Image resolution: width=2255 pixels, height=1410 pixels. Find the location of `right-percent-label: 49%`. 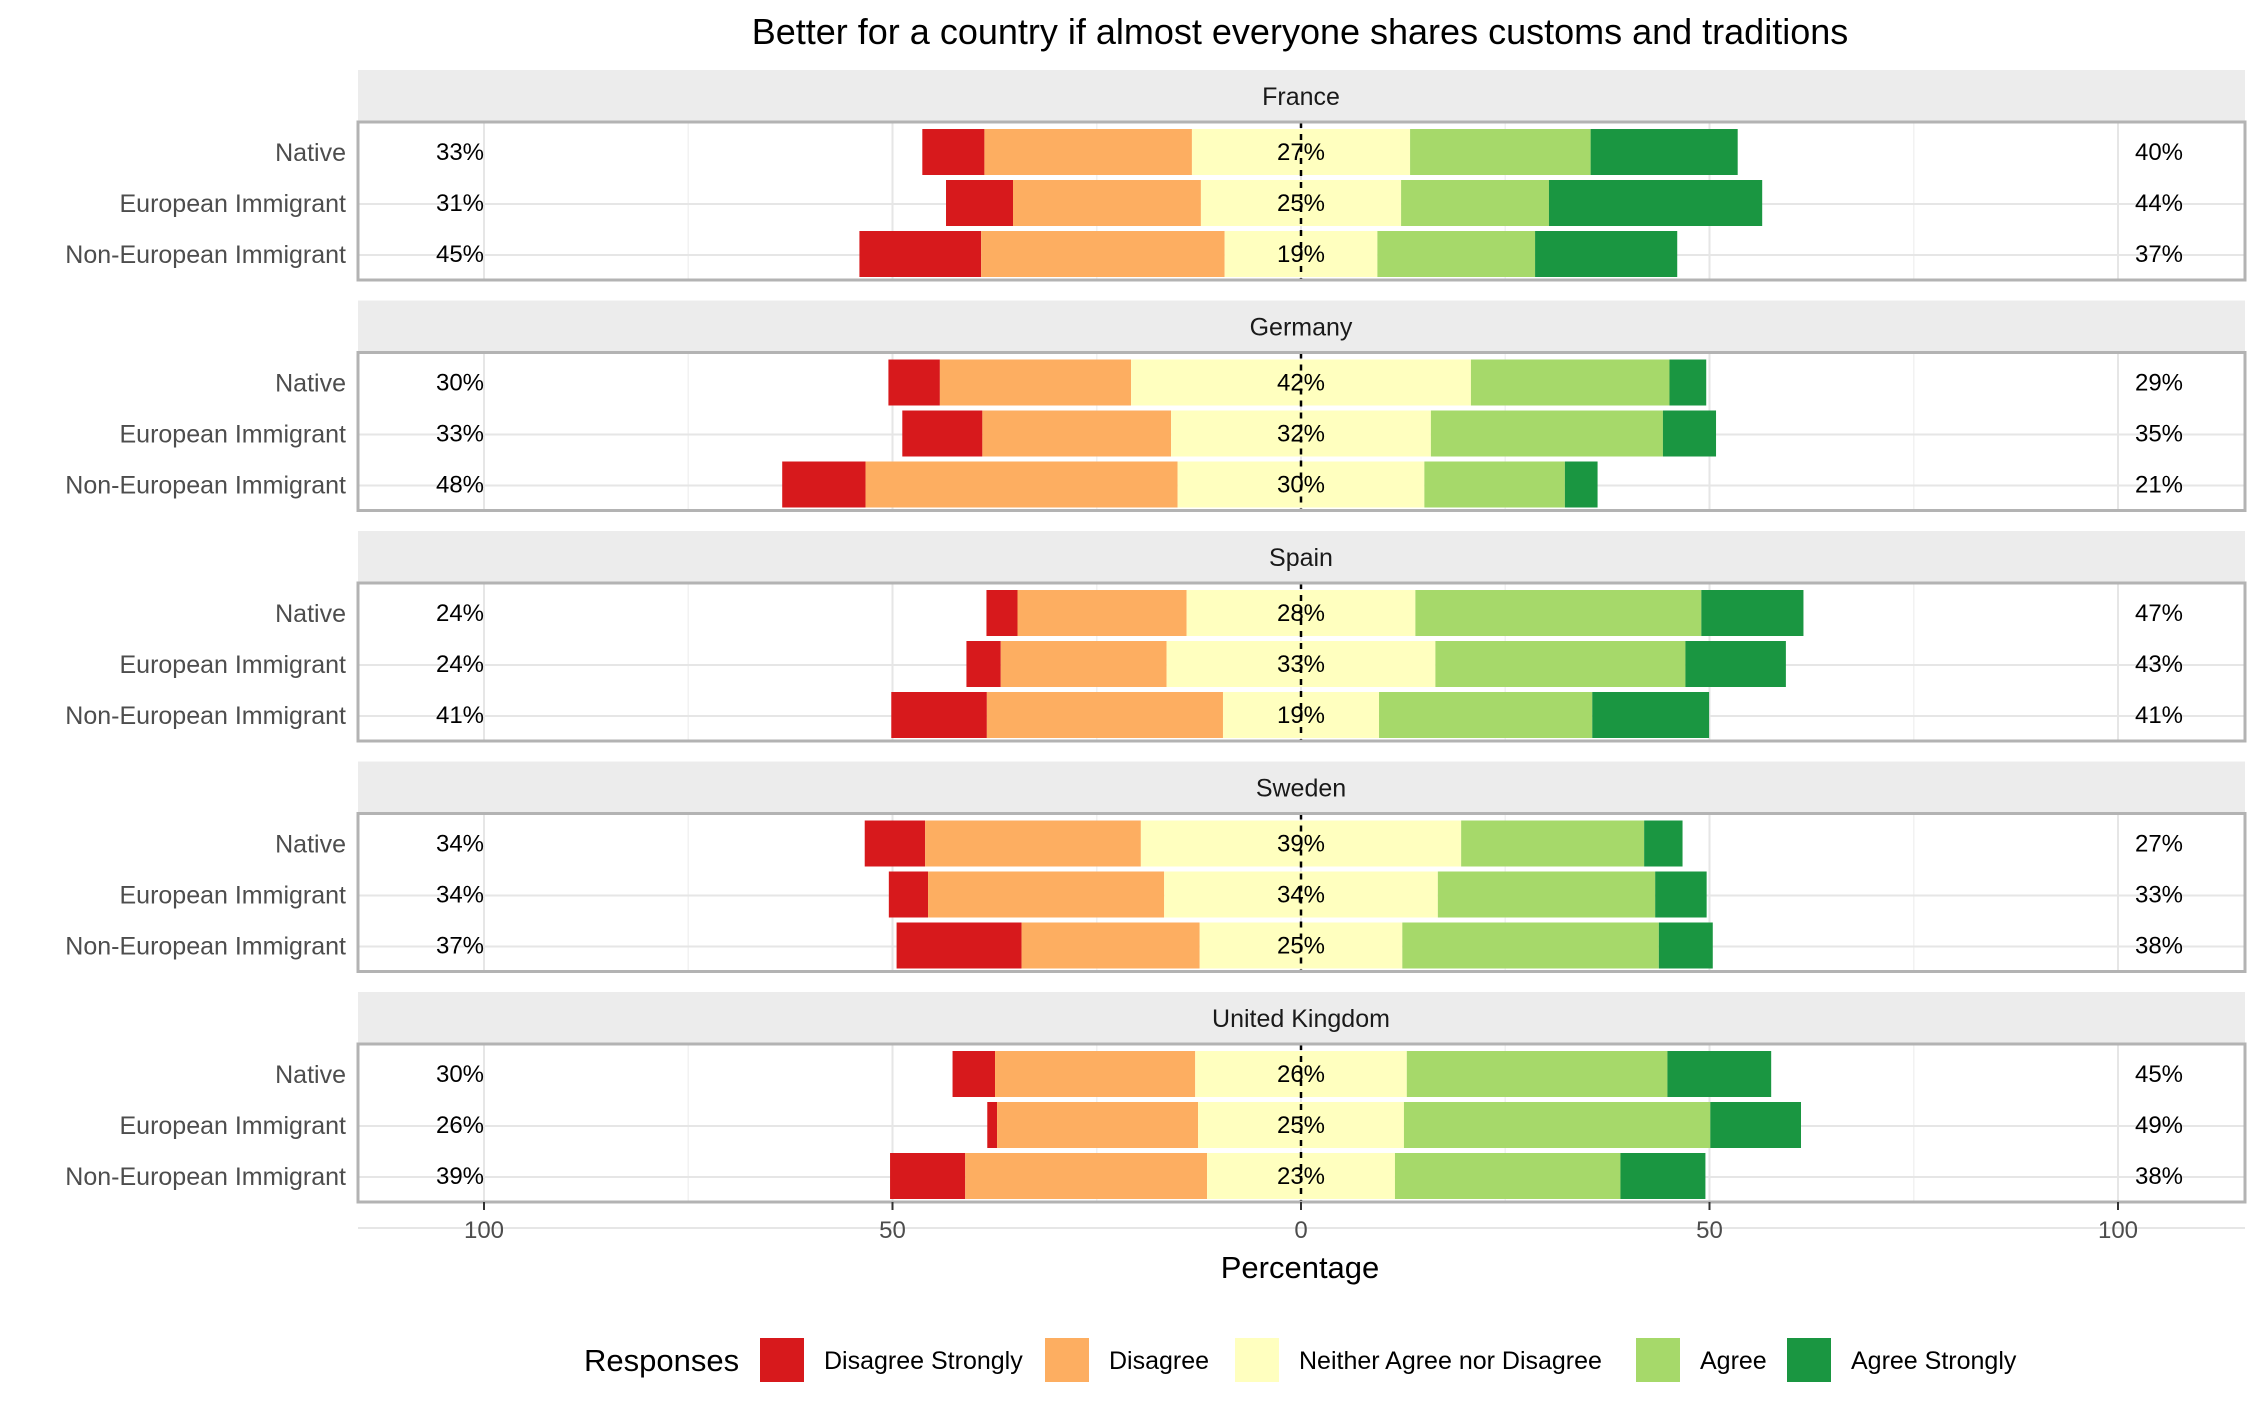

right-percent-label: 49% is located at coordinates (2159, 1125).